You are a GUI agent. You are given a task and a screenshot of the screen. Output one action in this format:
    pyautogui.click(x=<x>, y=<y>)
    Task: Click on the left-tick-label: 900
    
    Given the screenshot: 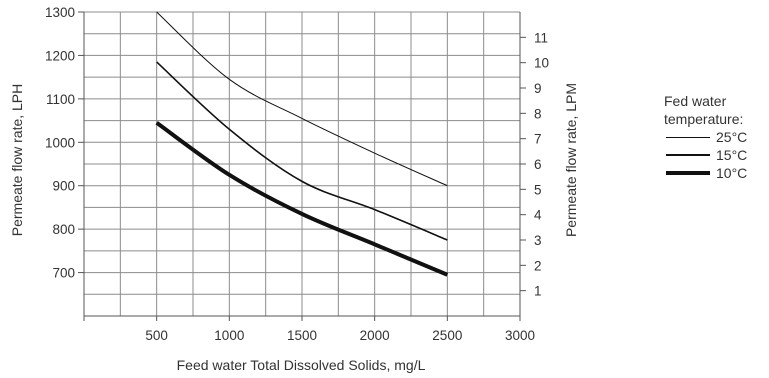 What is the action you would take?
    pyautogui.click(x=63, y=186)
    